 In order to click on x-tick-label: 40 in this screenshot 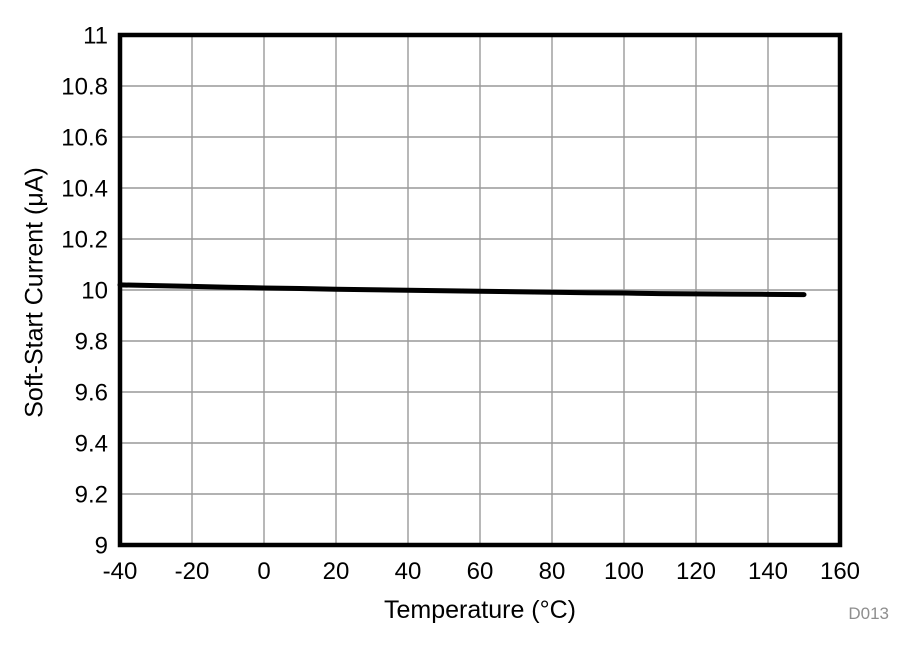, I will do `click(408, 571)`.